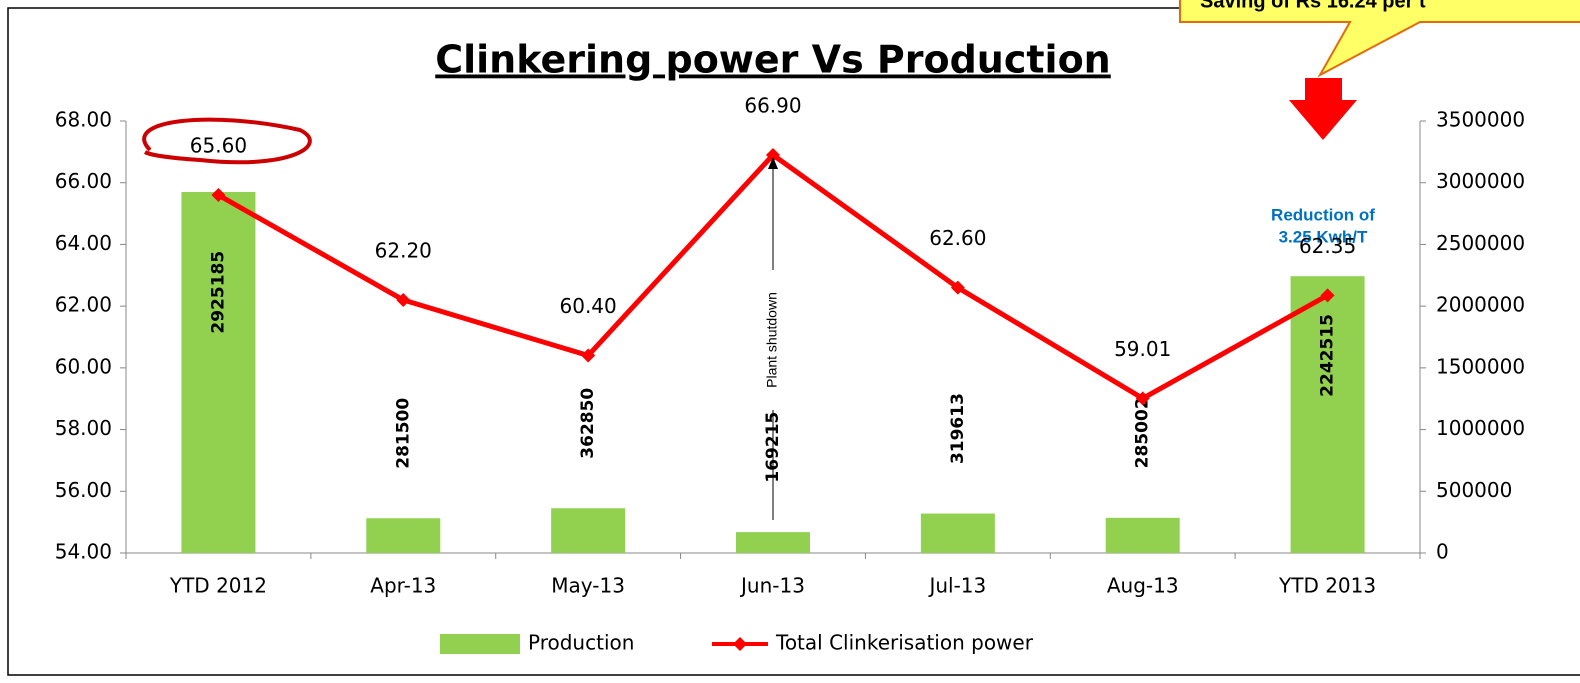  I want to click on line-value-label: 62.20, so click(403, 250).